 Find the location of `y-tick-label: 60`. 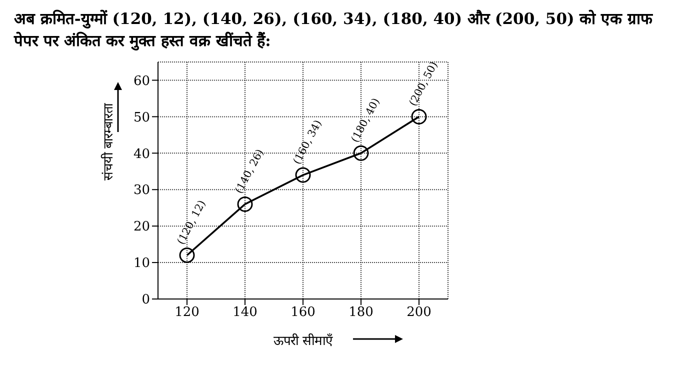

y-tick-label: 60 is located at coordinates (141, 81).